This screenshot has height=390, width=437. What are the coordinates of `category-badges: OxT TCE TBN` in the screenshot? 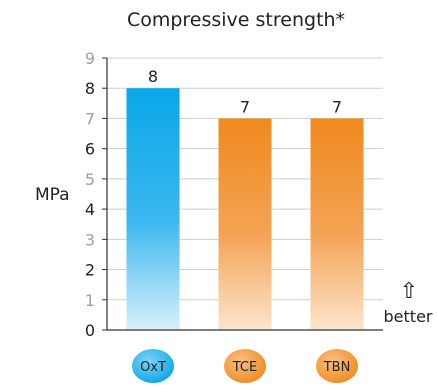 It's located at (245, 366).